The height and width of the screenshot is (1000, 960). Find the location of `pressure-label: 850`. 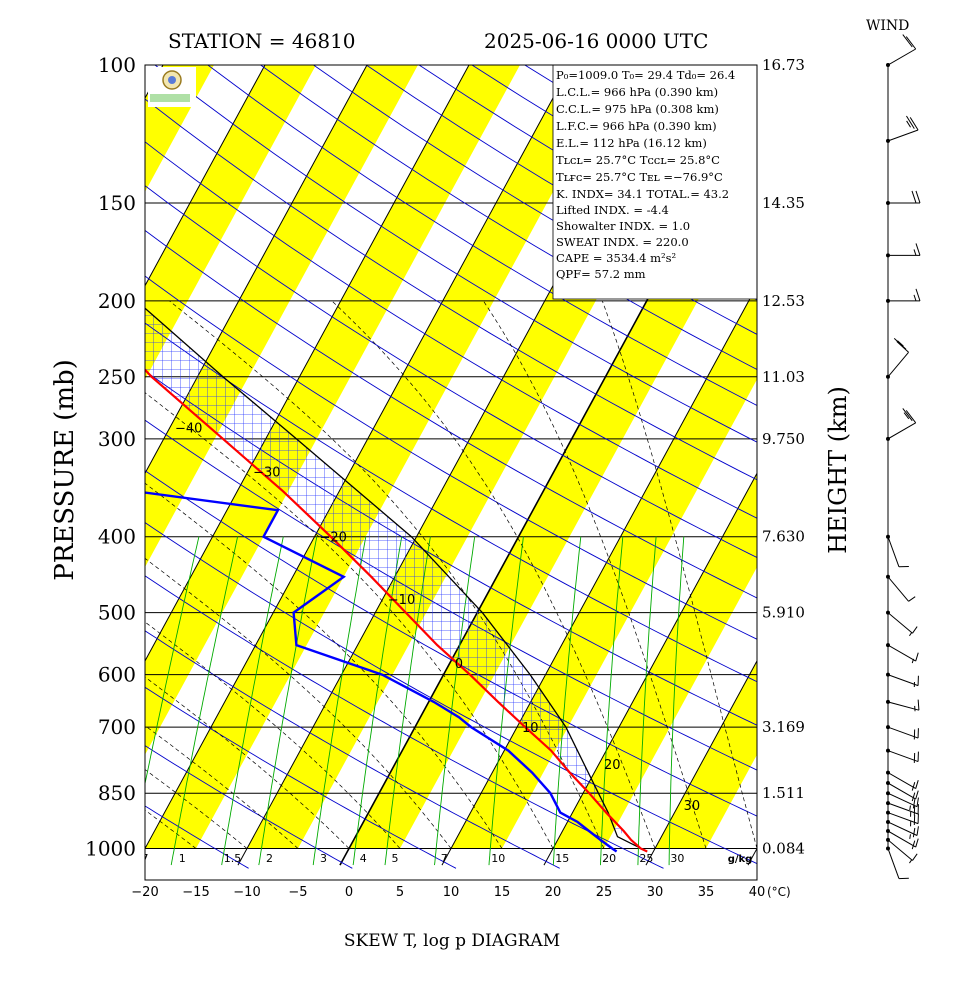

pressure-label: 850 is located at coordinates (117, 793).